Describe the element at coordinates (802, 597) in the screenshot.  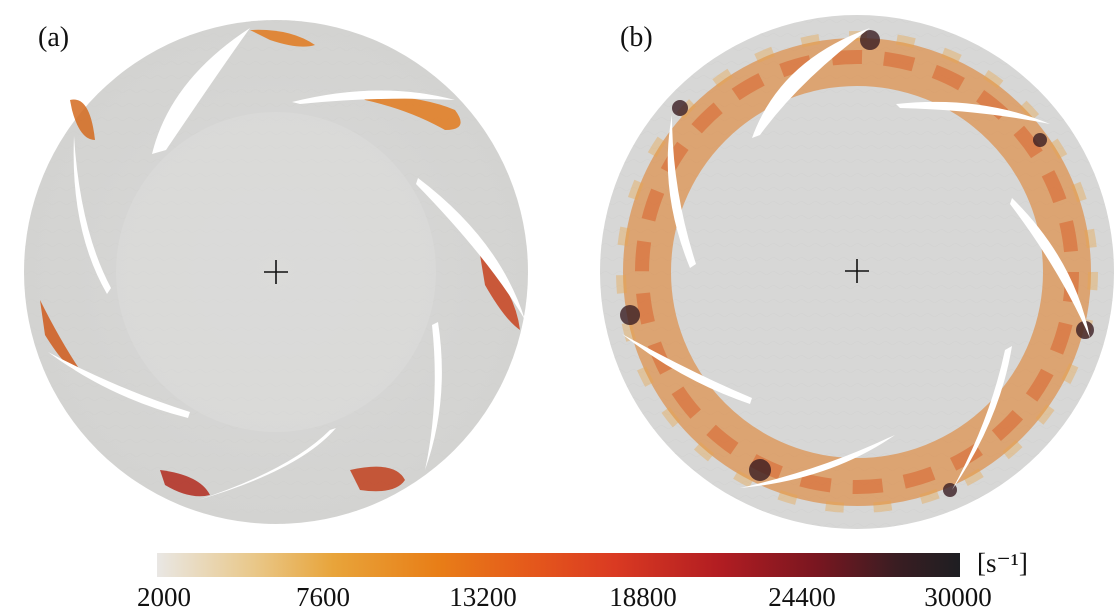
I see `colorbar-tick-label: 24400` at that location.